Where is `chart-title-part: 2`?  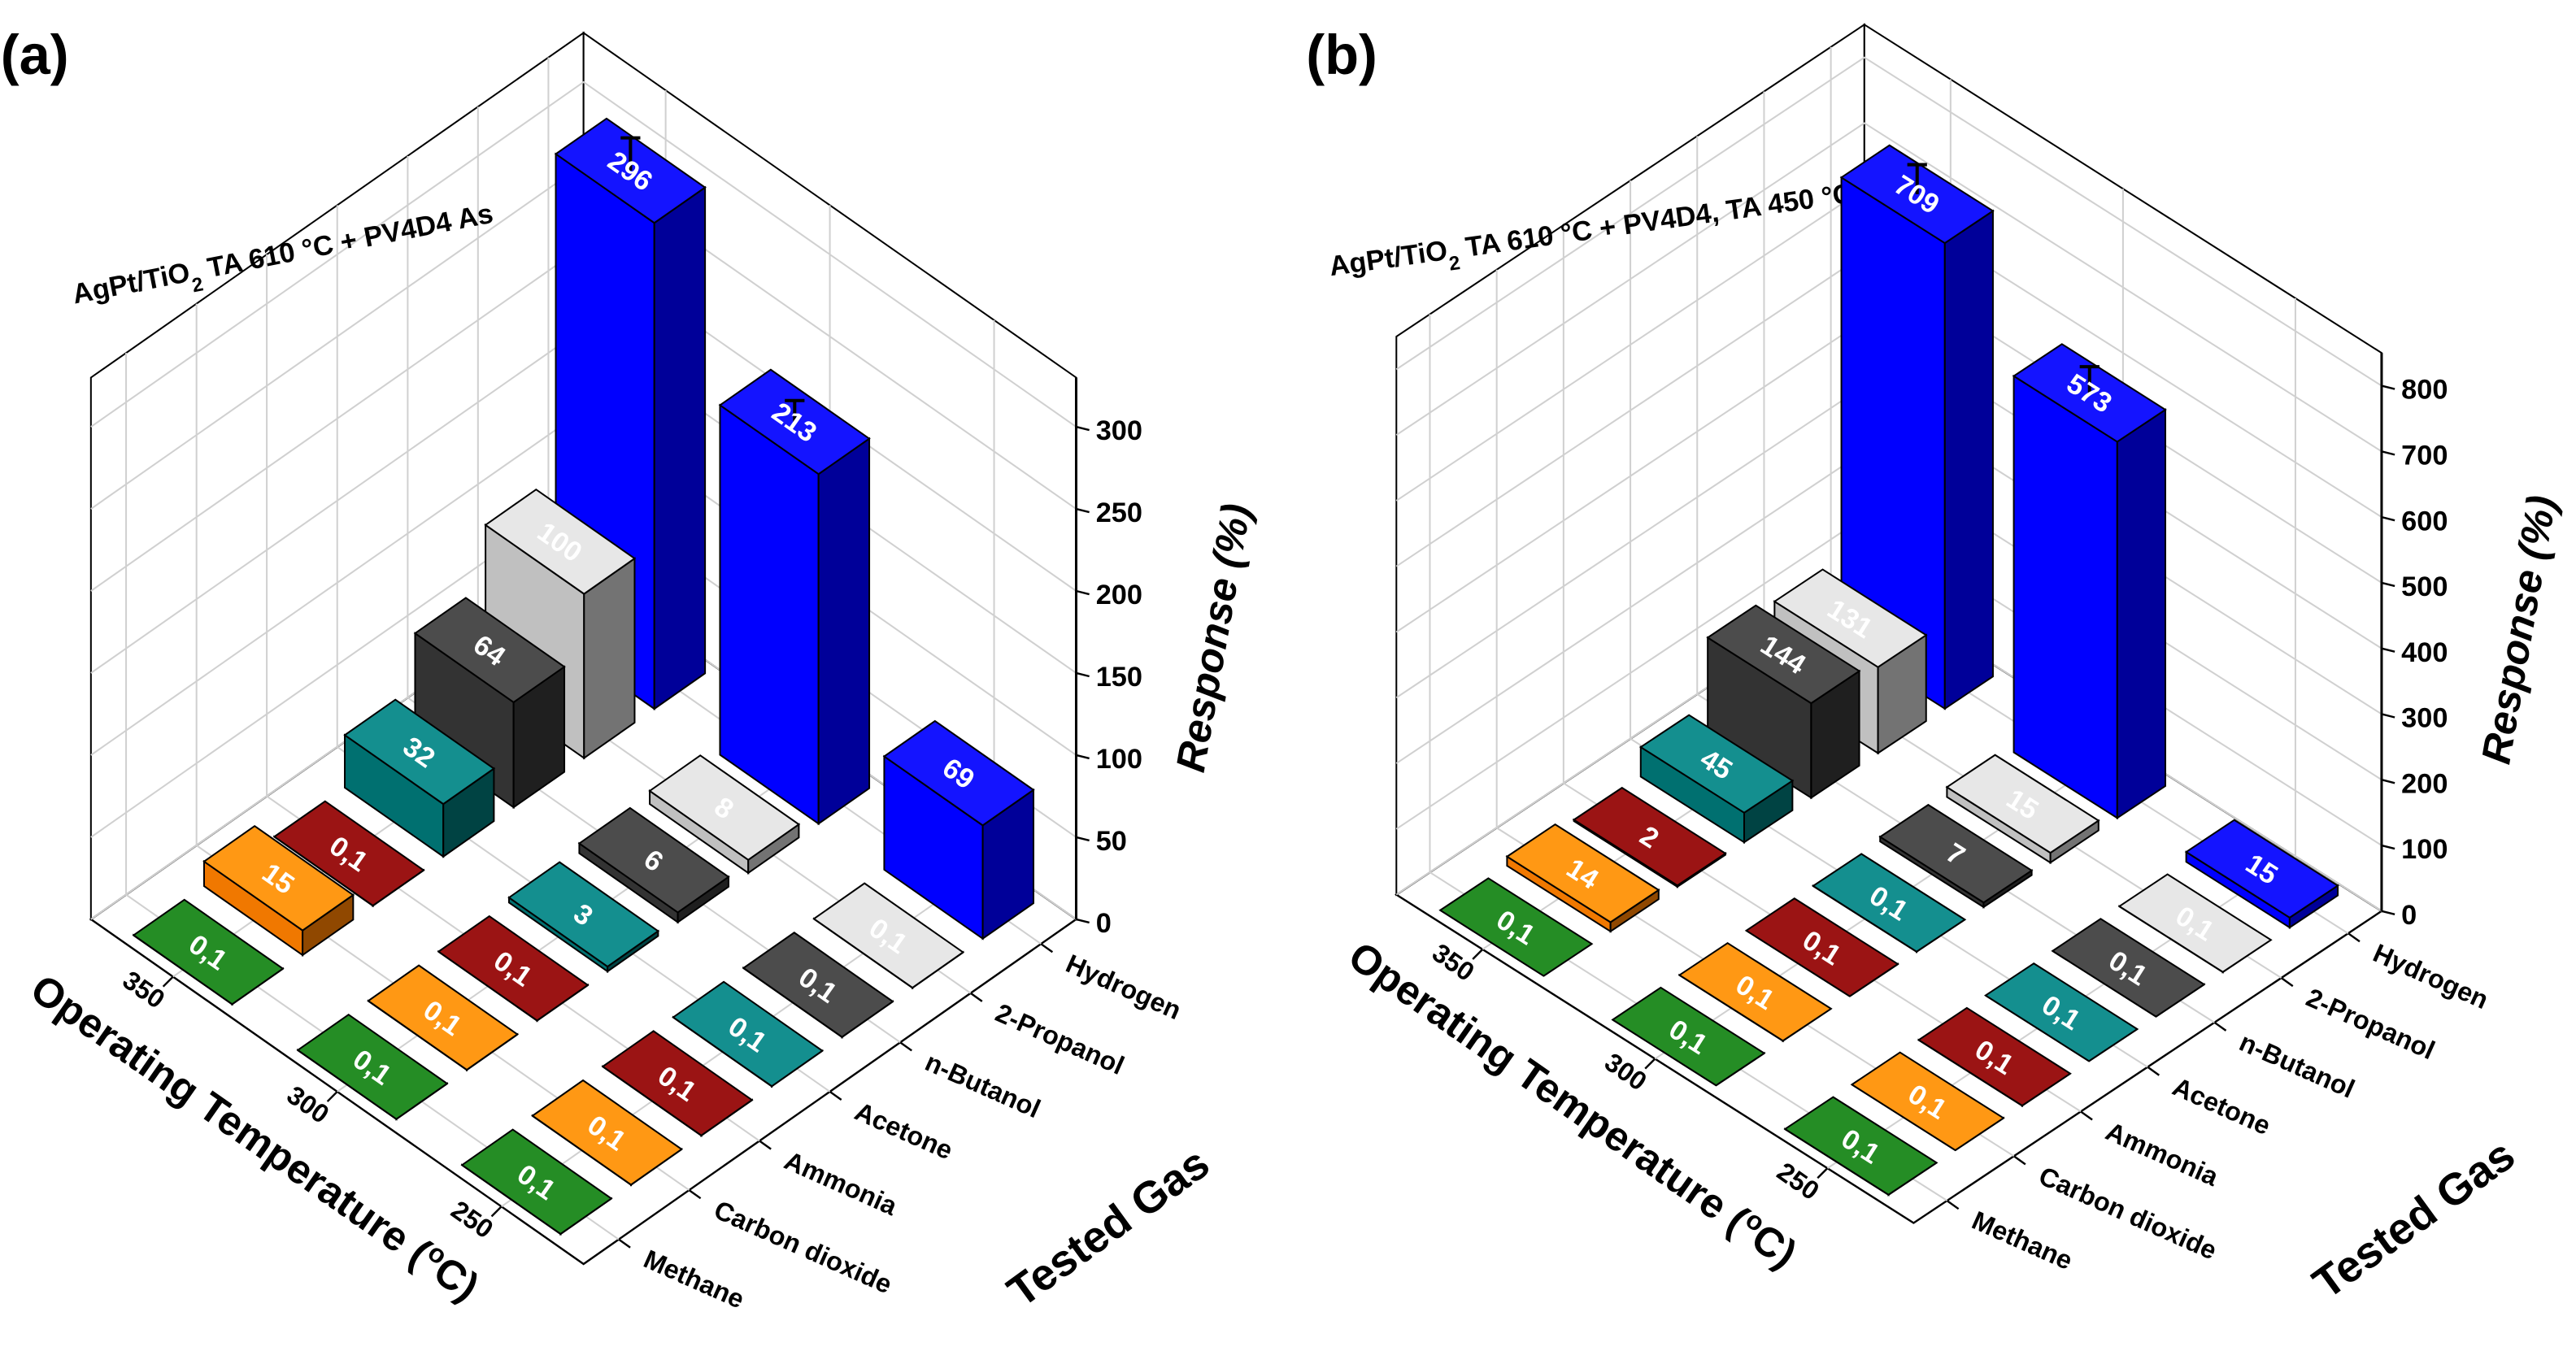
chart-title-part: 2 is located at coordinates (198, 285).